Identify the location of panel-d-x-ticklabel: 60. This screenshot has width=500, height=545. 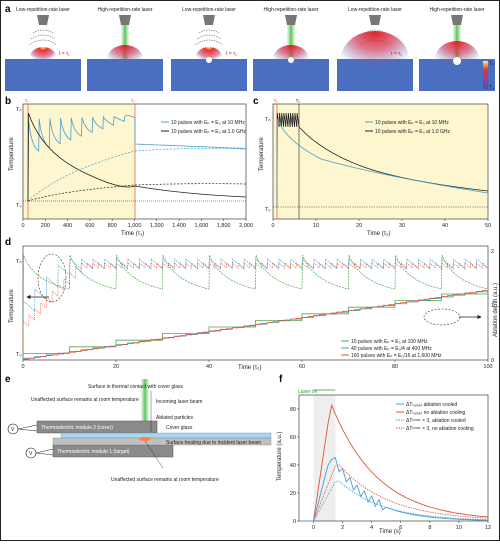
(302, 367).